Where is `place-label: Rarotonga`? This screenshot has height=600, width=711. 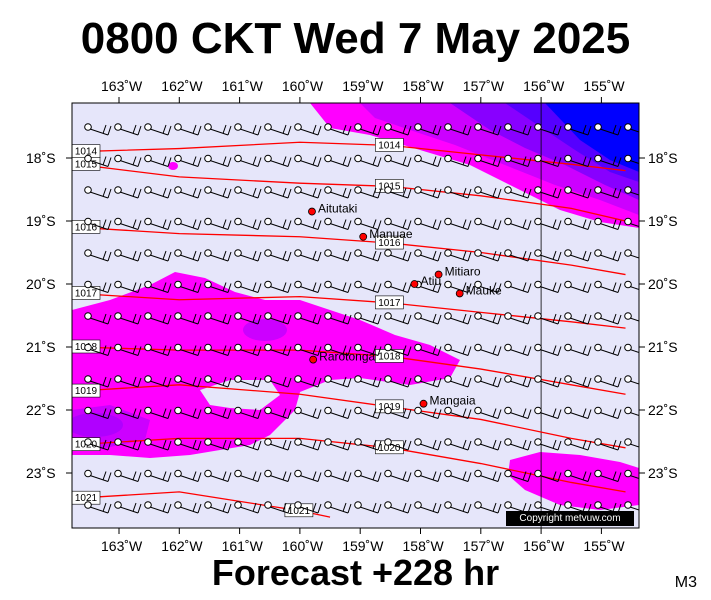 place-label: Rarotonga is located at coordinates (347, 357).